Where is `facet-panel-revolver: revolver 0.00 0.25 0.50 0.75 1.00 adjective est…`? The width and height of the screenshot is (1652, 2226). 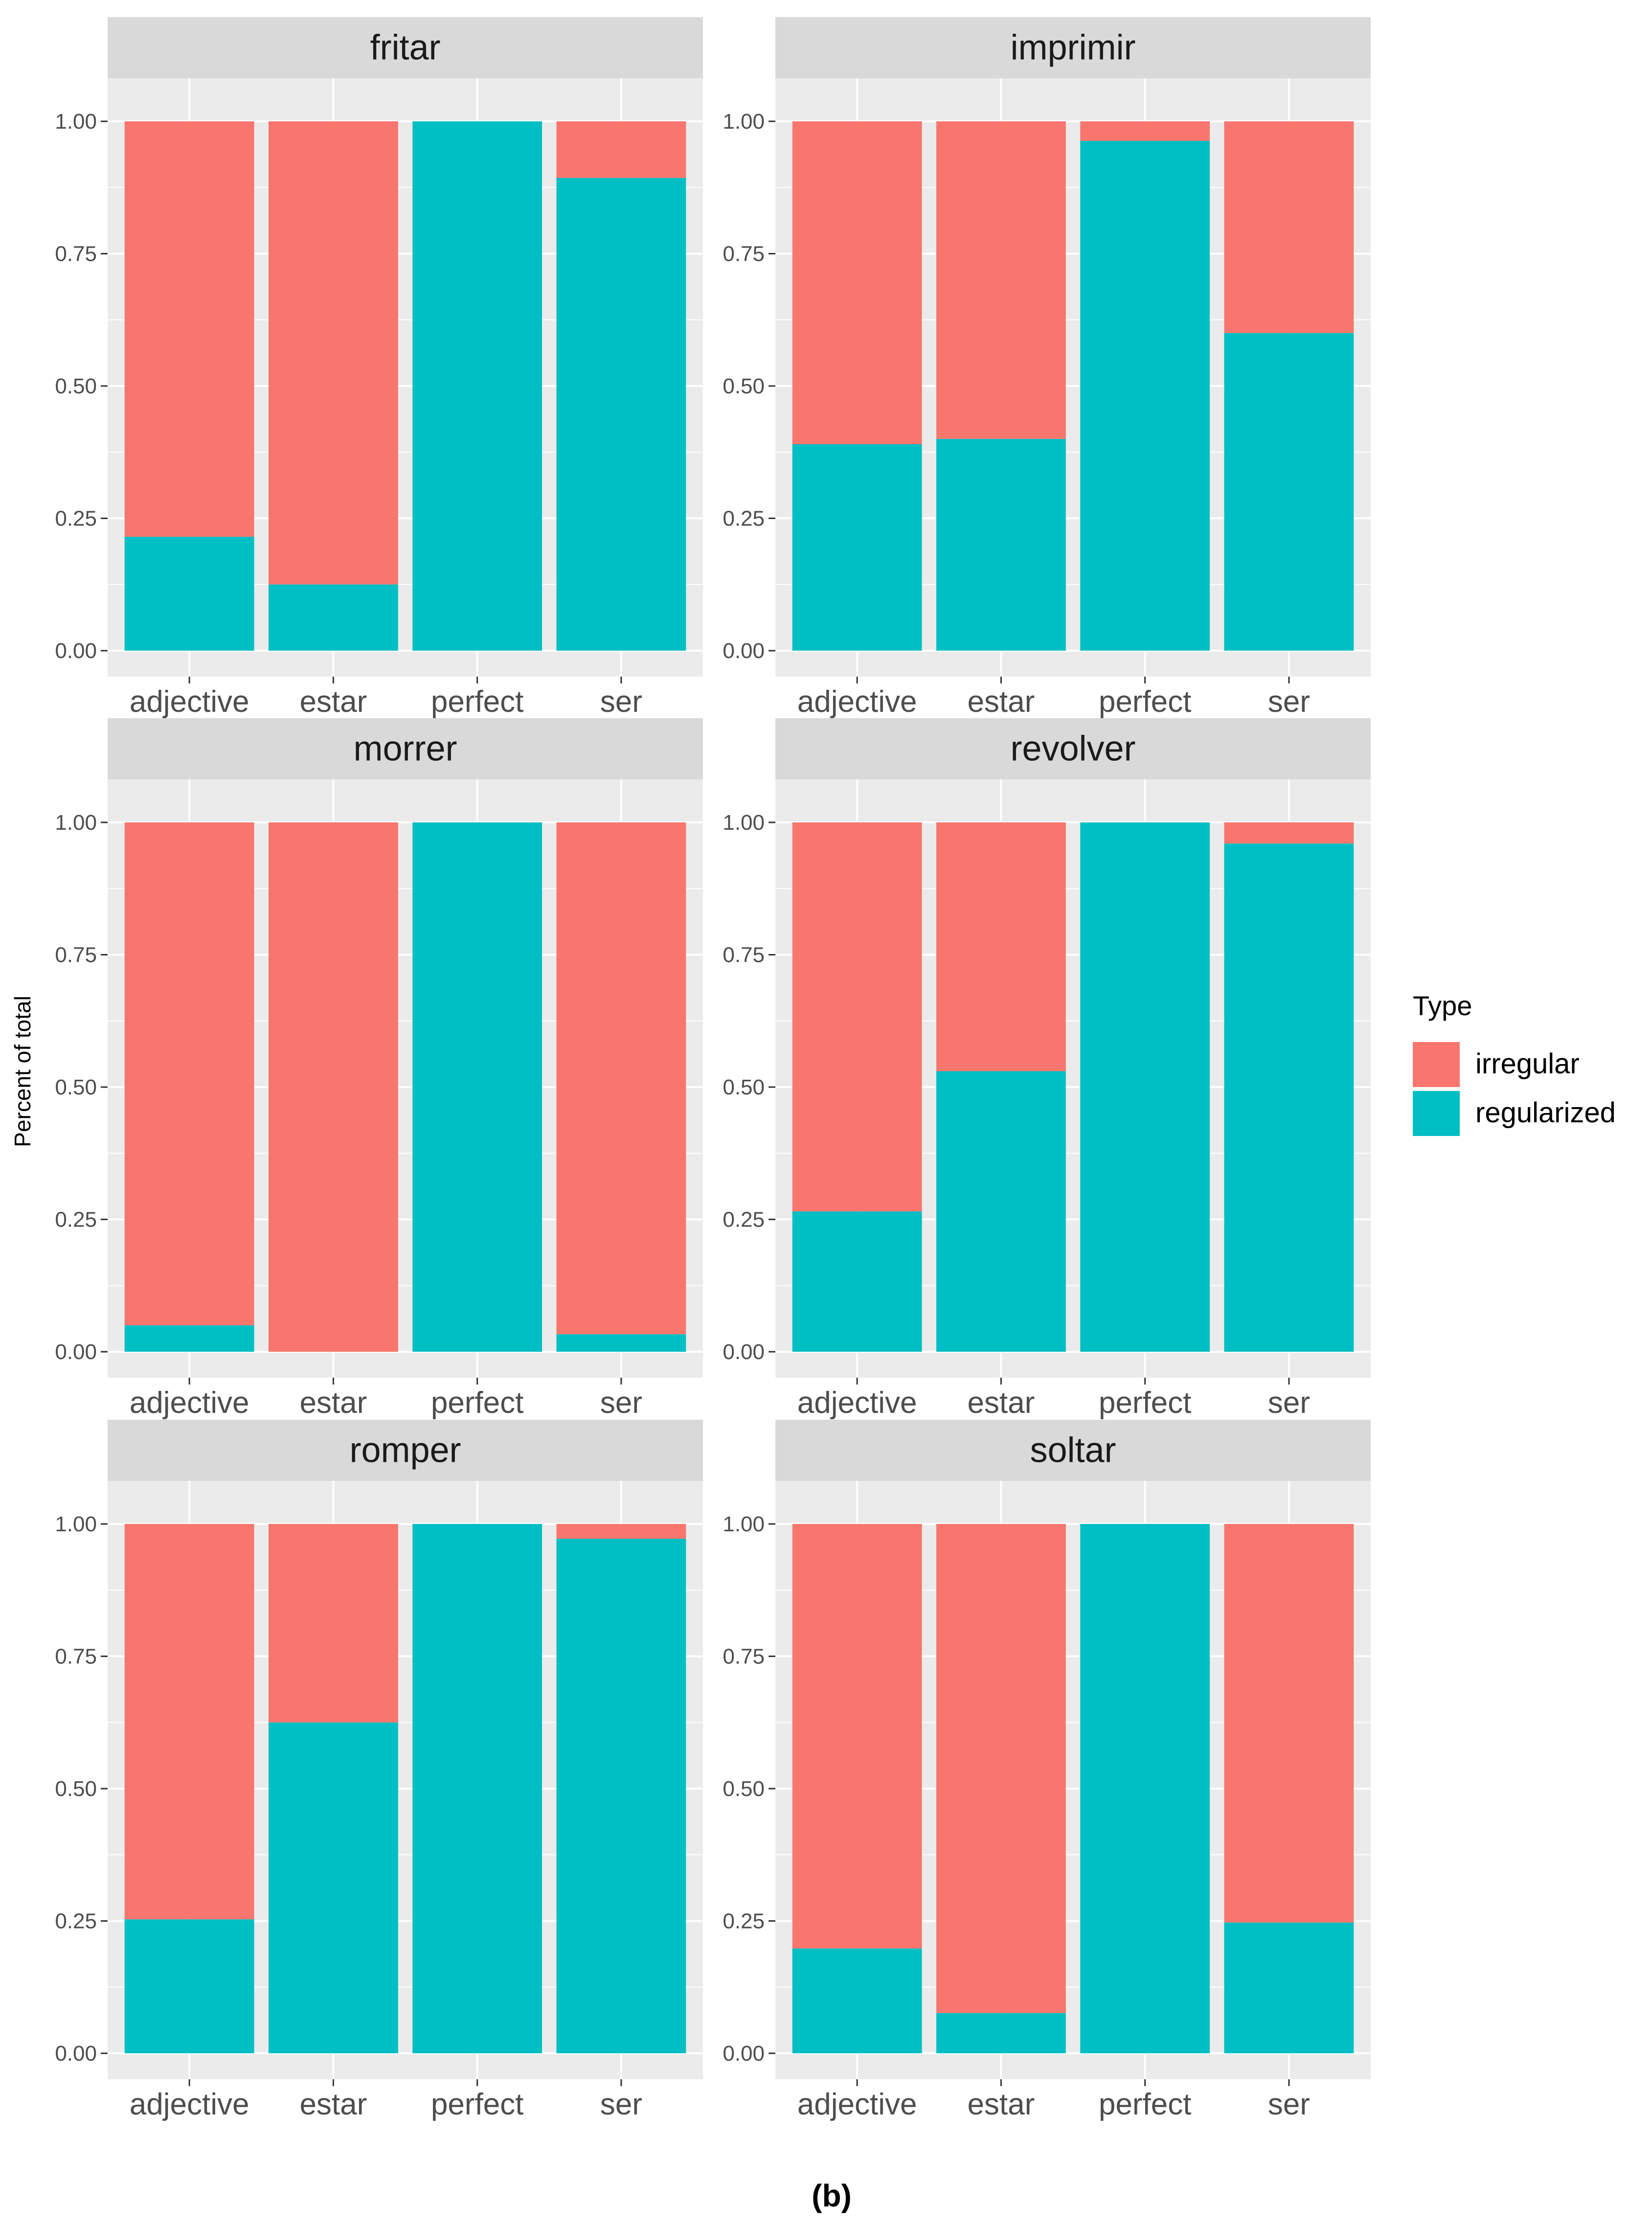 facet-panel-revolver: revolver 0.00 0.25 0.50 0.75 1.00 adjective est… is located at coordinates (1047, 1069).